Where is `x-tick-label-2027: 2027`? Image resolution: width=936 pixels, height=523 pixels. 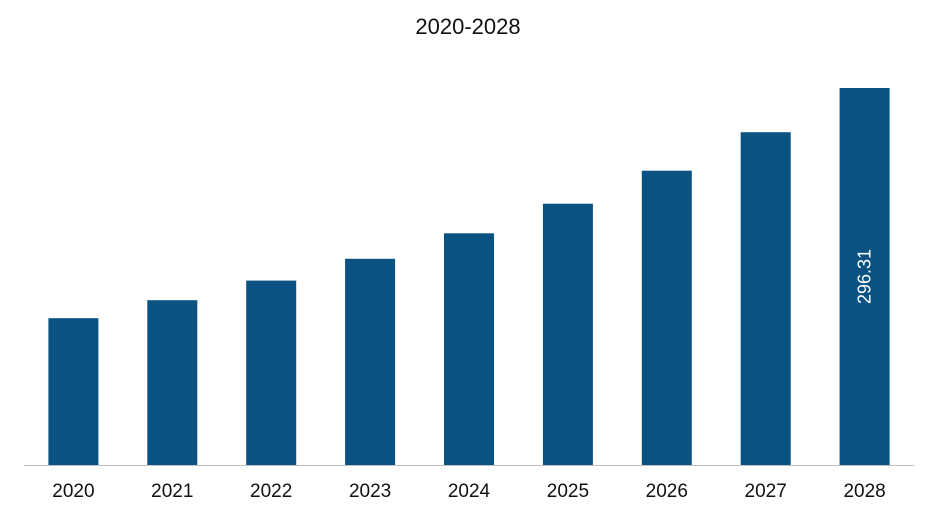
x-tick-label-2027: 2027 is located at coordinates (766, 491).